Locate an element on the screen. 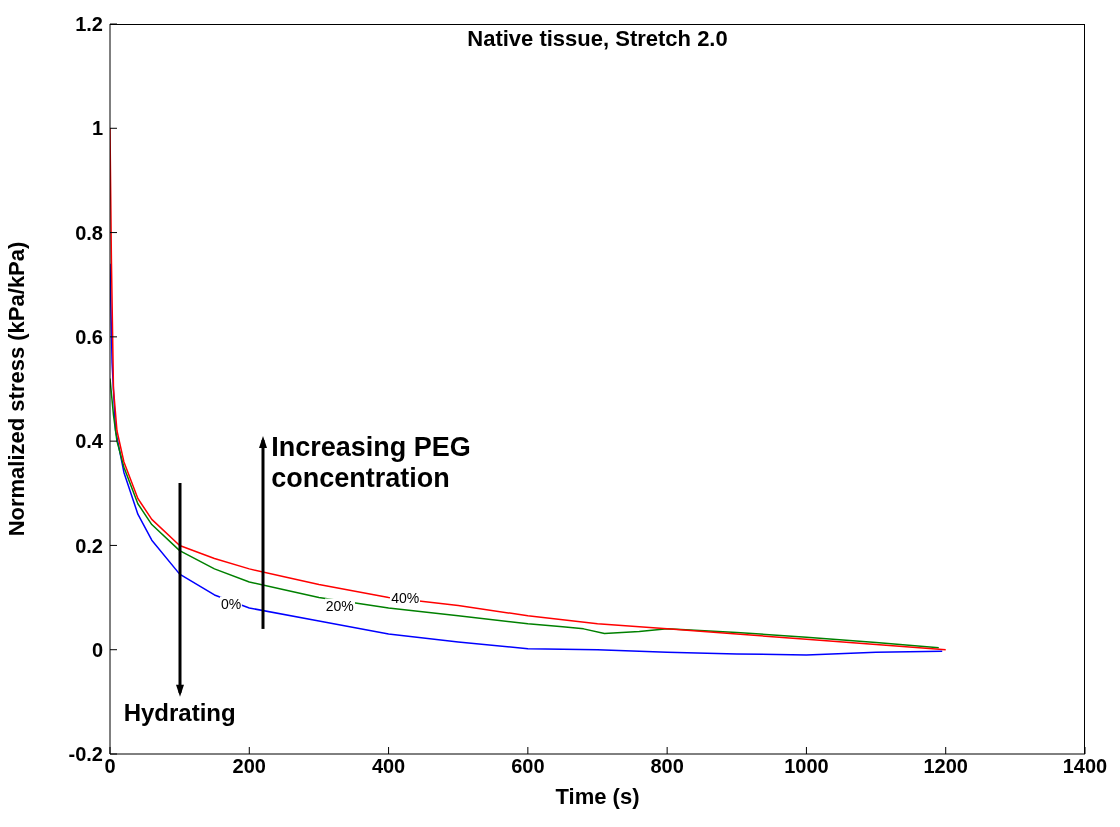  y-tick-label: 0.6 is located at coordinates (89, 336).